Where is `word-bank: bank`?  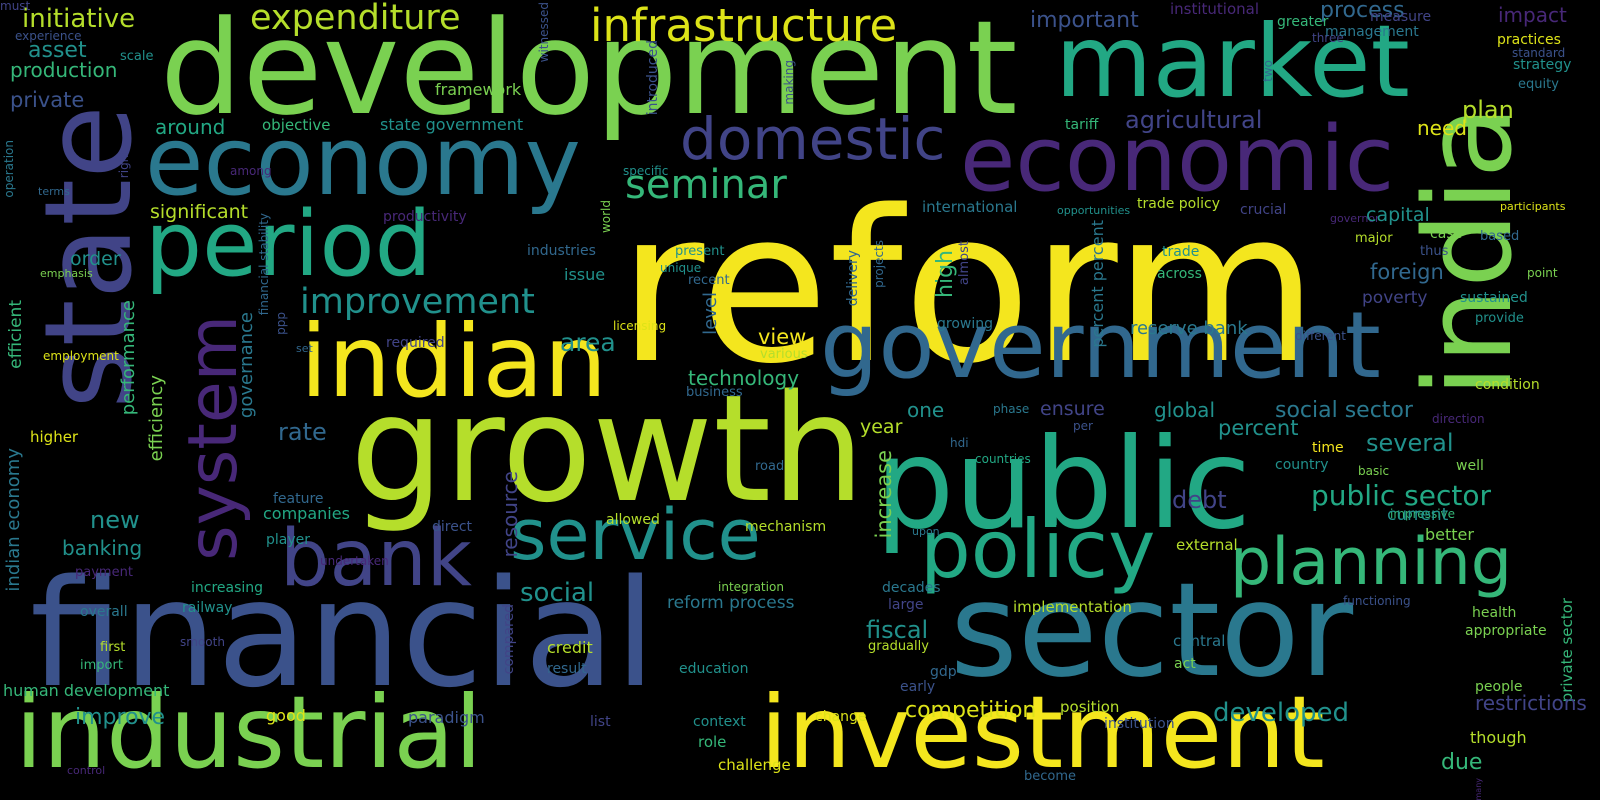
word-bank: bank is located at coordinates (376, 559).